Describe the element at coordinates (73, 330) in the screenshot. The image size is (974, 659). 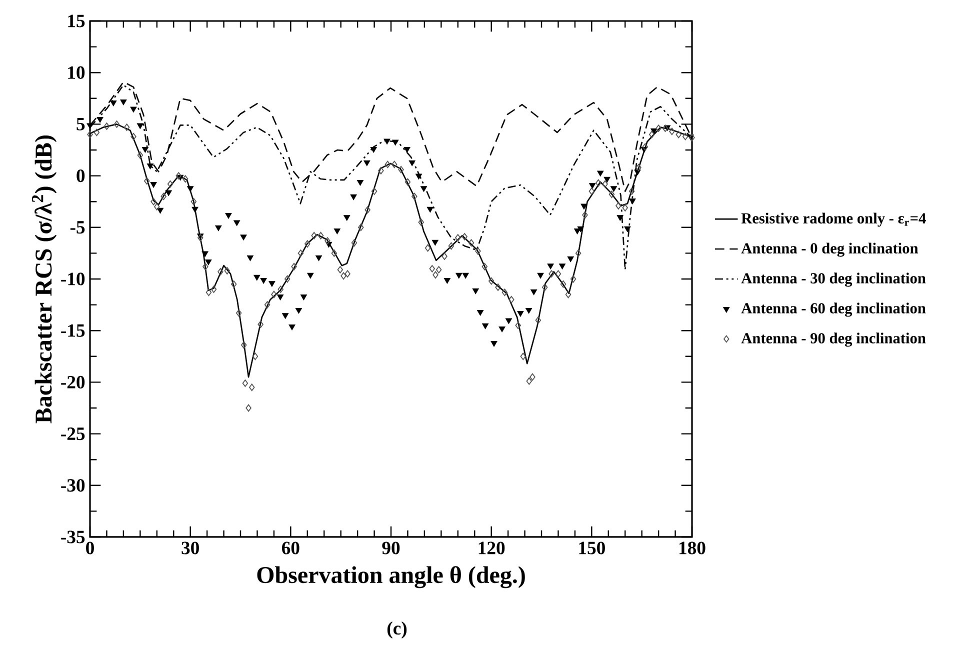
I see `y-tick-label: -15` at that location.